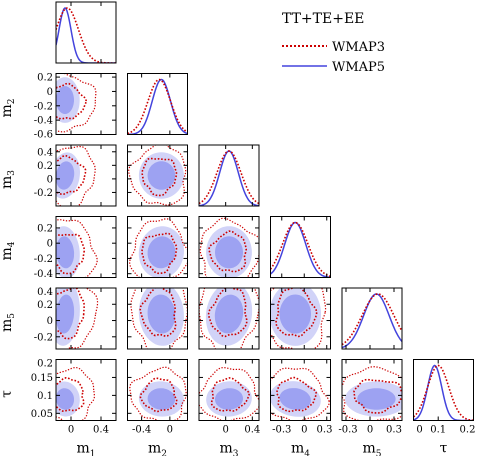 The height and width of the screenshot is (456, 485). What do you see at coordinates (43, 193) in the screenshot?
I see `y-tick-label-m3: -0.2` at bounding box center [43, 193].